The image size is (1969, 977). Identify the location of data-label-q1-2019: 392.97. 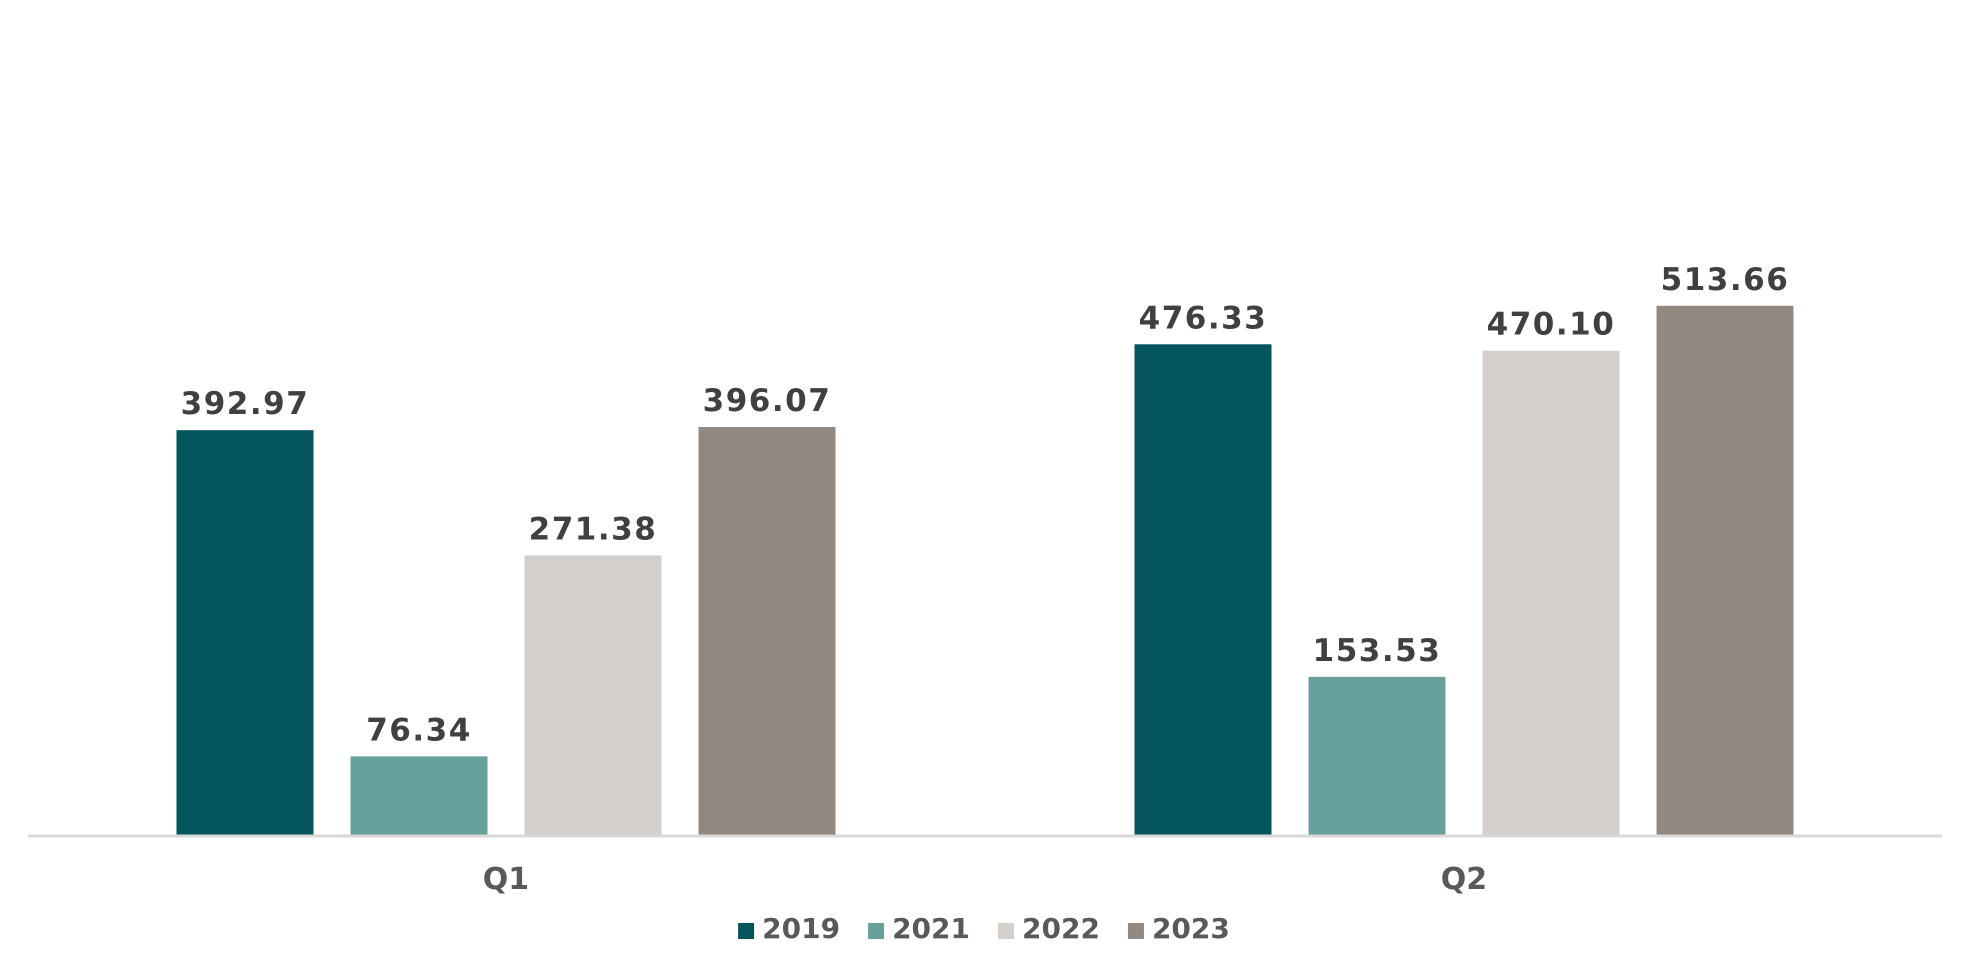
(245, 404).